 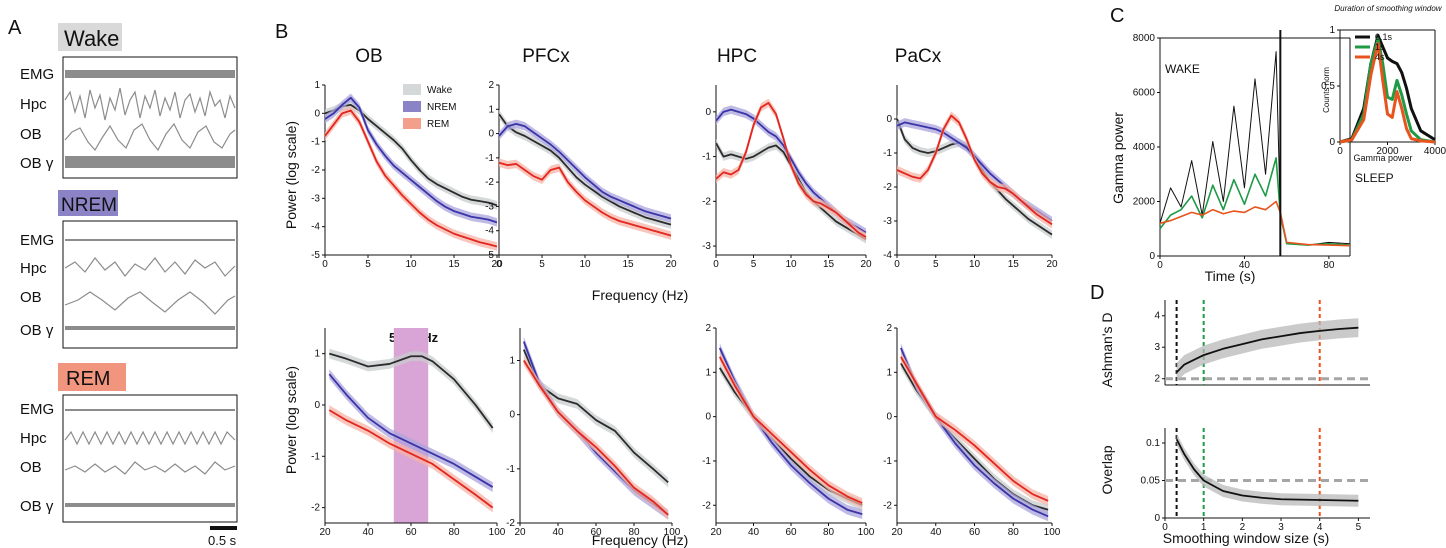 I want to click on state-label-wake: Wake, so click(x=91, y=38).